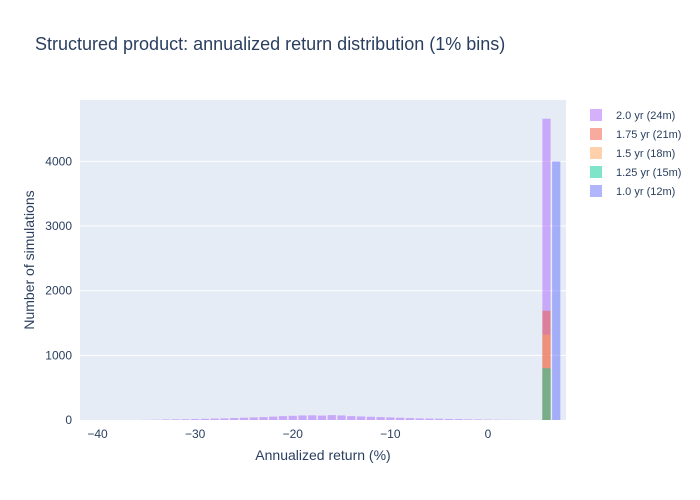 This screenshot has width=700, height=500. I want to click on legend-item: 1.0 yr (12m), so click(632, 191).